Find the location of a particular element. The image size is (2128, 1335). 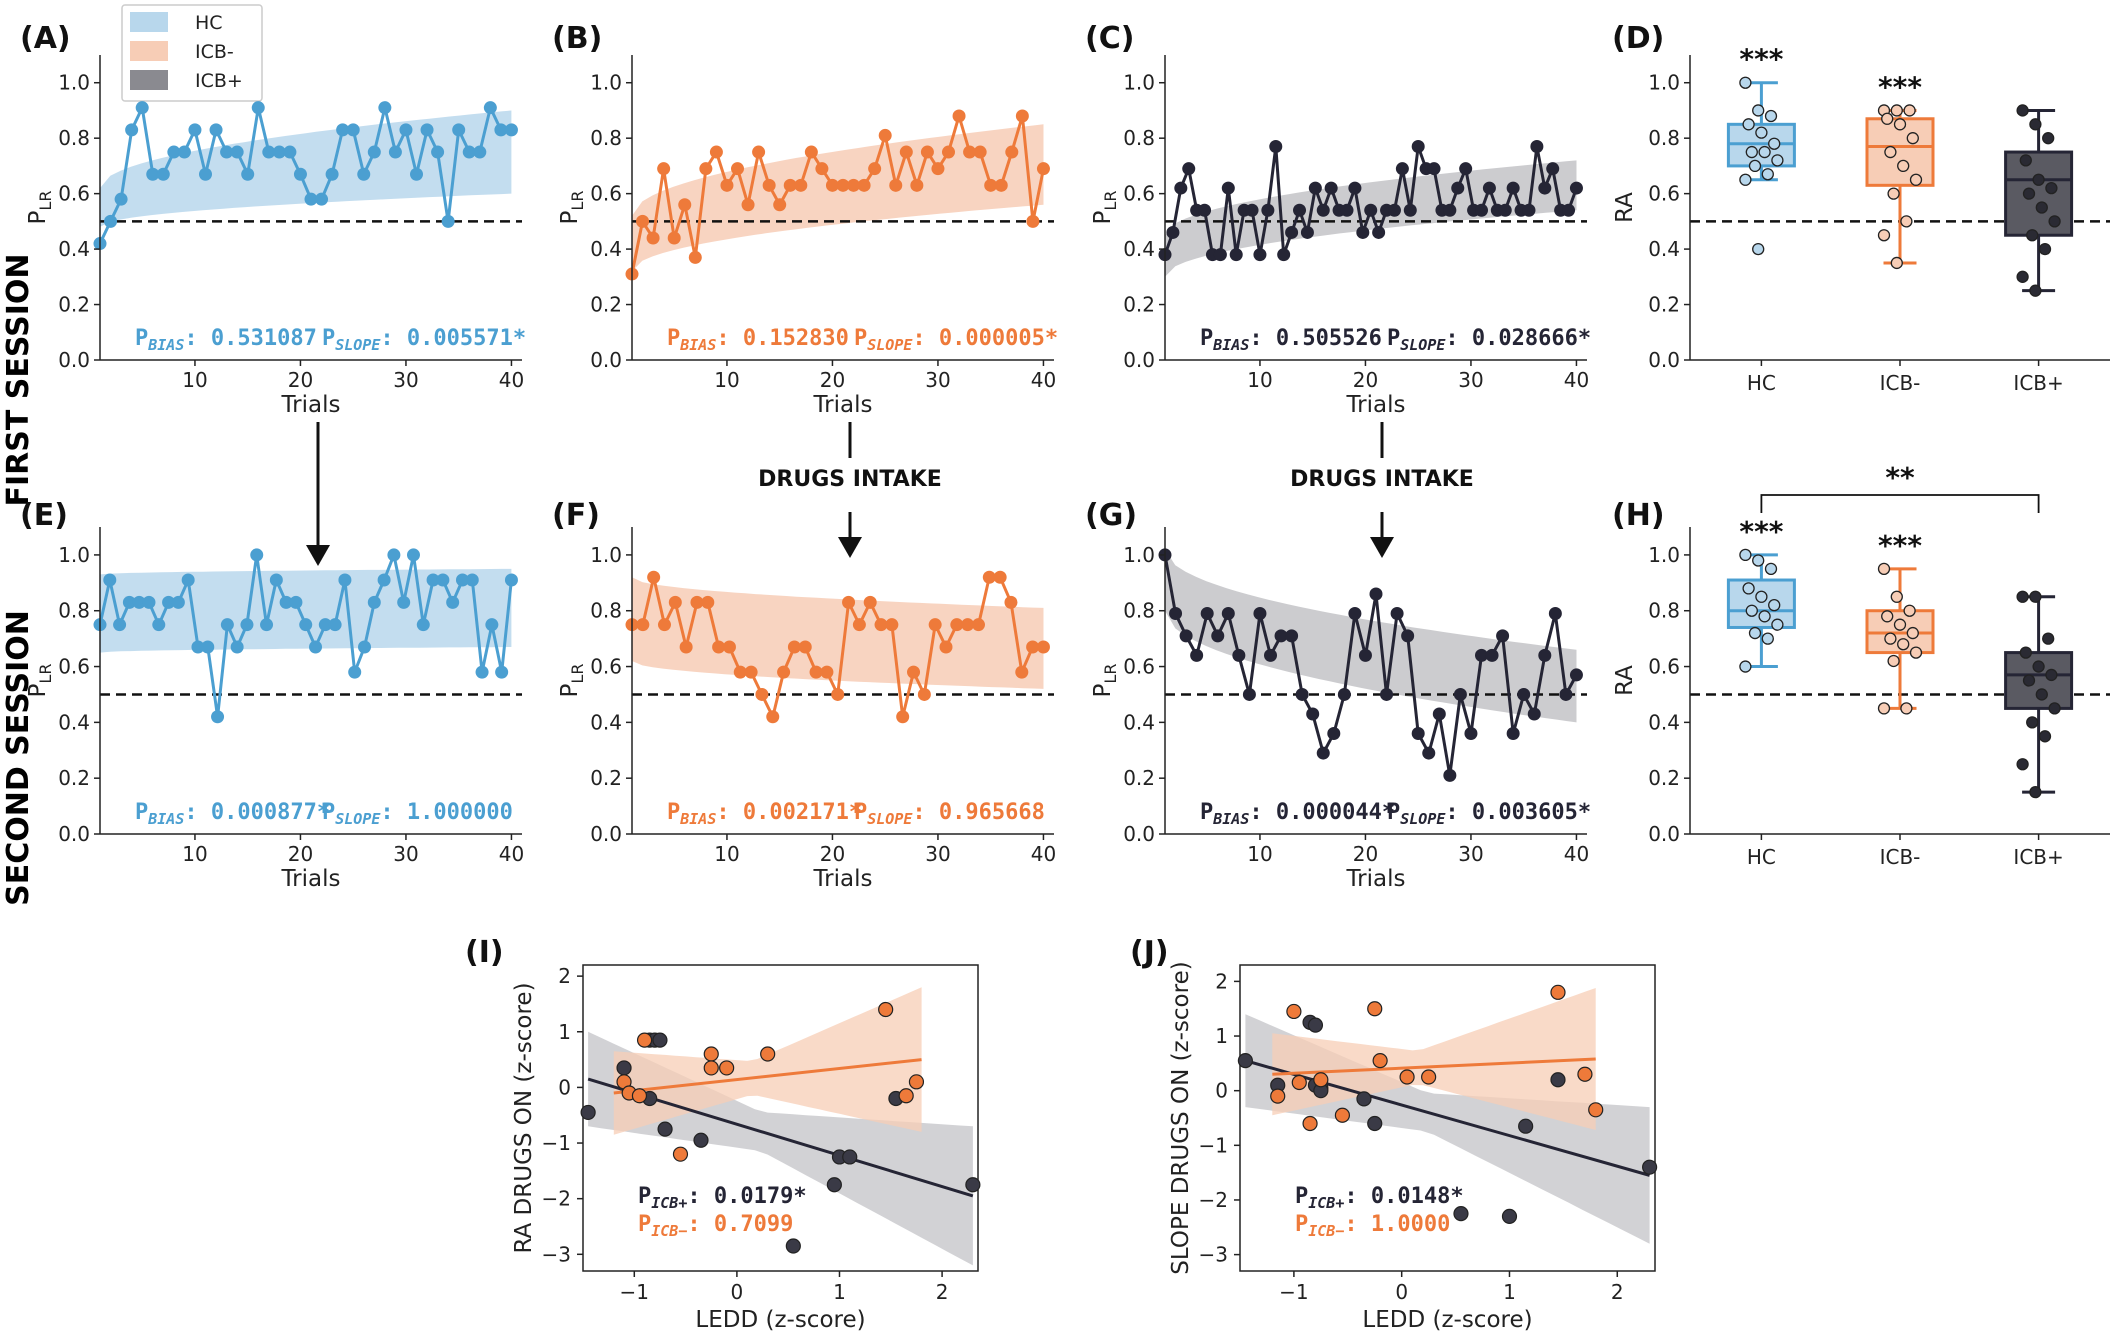

y-tick-label: 0.0 is located at coordinates (606, 834).